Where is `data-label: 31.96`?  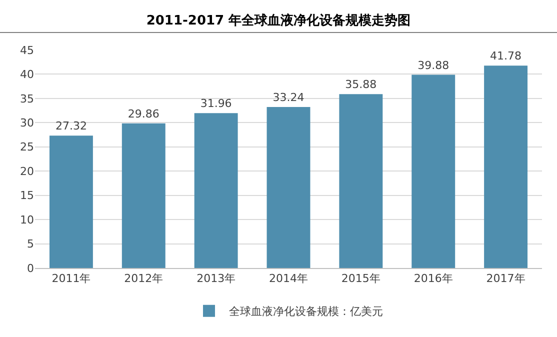
data-label: 31.96 is located at coordinates (216, 103).